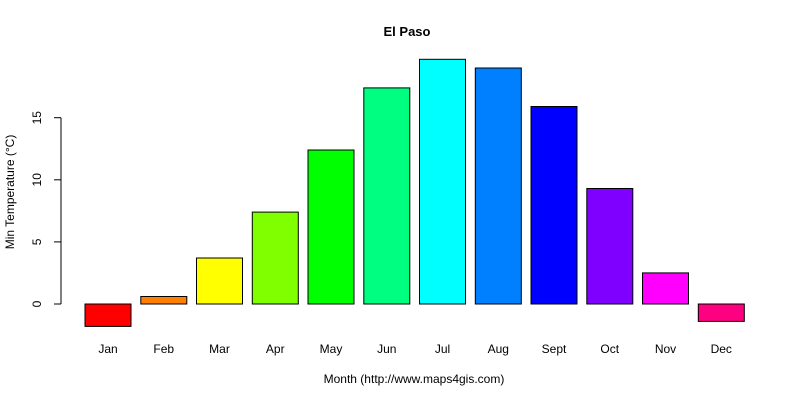 Image resolution: width=800 pixels, height=400 pixels. What do you see at coordinates (609, 349) in the screenshot?
I see `x-tick-label: Oct` at bounding box center [609, 349].